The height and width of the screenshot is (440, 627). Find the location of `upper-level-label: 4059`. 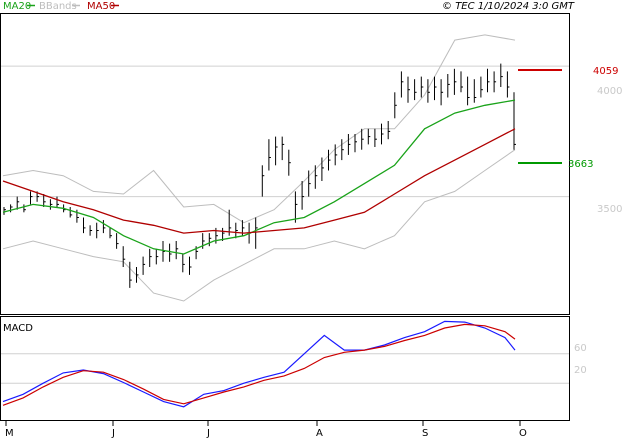

upper-level-label: 4059 is located at coordinates (605, 71).